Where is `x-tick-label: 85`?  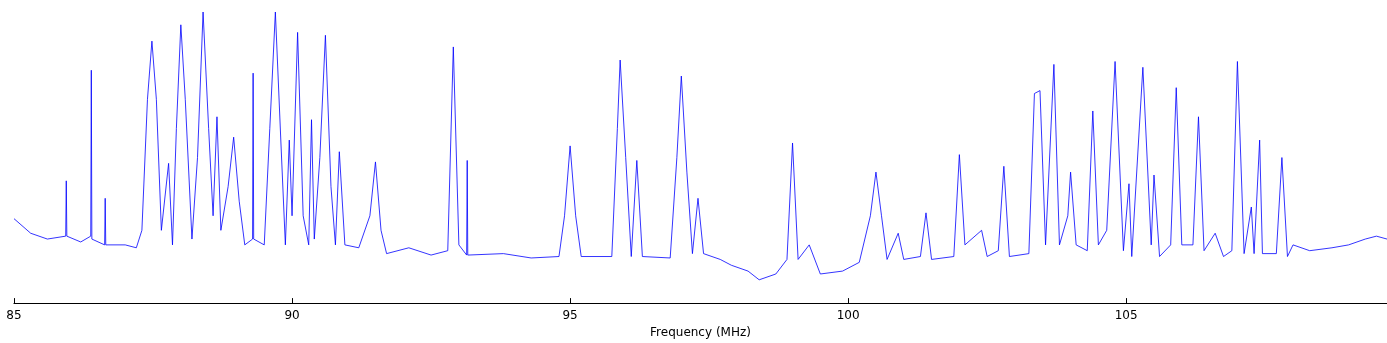
x-tick-label: 85 is located at coordinates (14, 315).